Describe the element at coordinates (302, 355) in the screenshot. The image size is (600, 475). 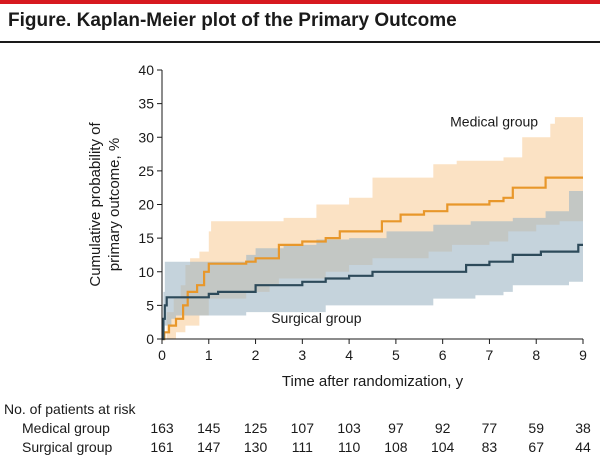
I see `x-tick-label: 3` at that location.